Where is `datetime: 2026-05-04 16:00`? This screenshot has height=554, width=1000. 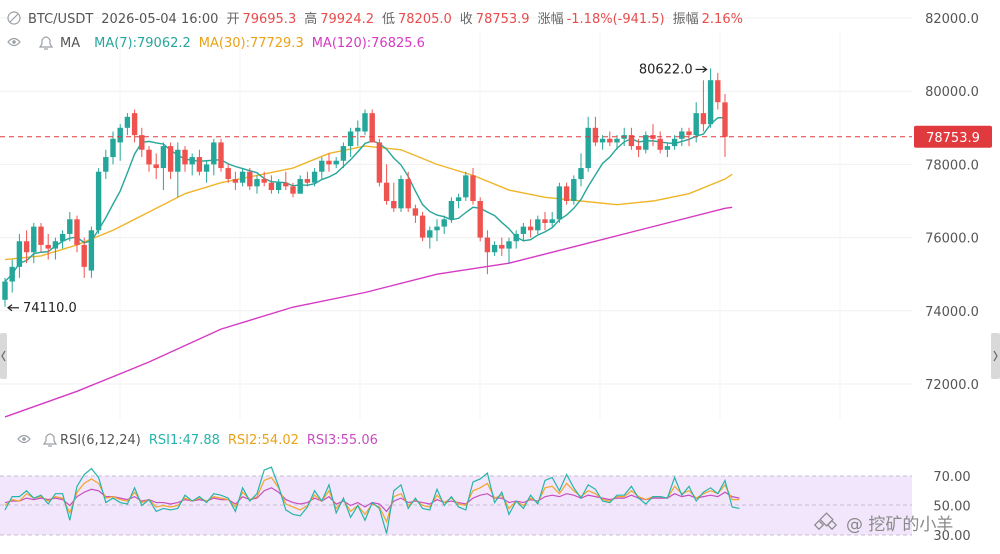
datetime: 2026-05-04 16:00 is located at coordinates (159, 19).